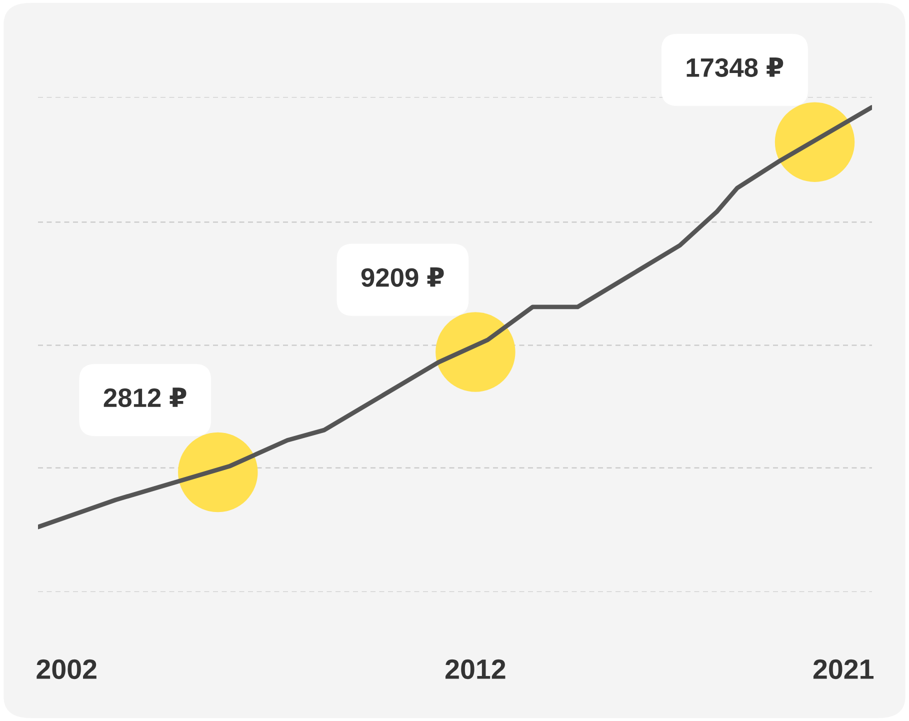 The height and width of the screenshot is (721, 909). What do you see at coordinates (843, 669) in the screenshot?
I see `x-tick-label: 2021` at bounding box center [843, 669].